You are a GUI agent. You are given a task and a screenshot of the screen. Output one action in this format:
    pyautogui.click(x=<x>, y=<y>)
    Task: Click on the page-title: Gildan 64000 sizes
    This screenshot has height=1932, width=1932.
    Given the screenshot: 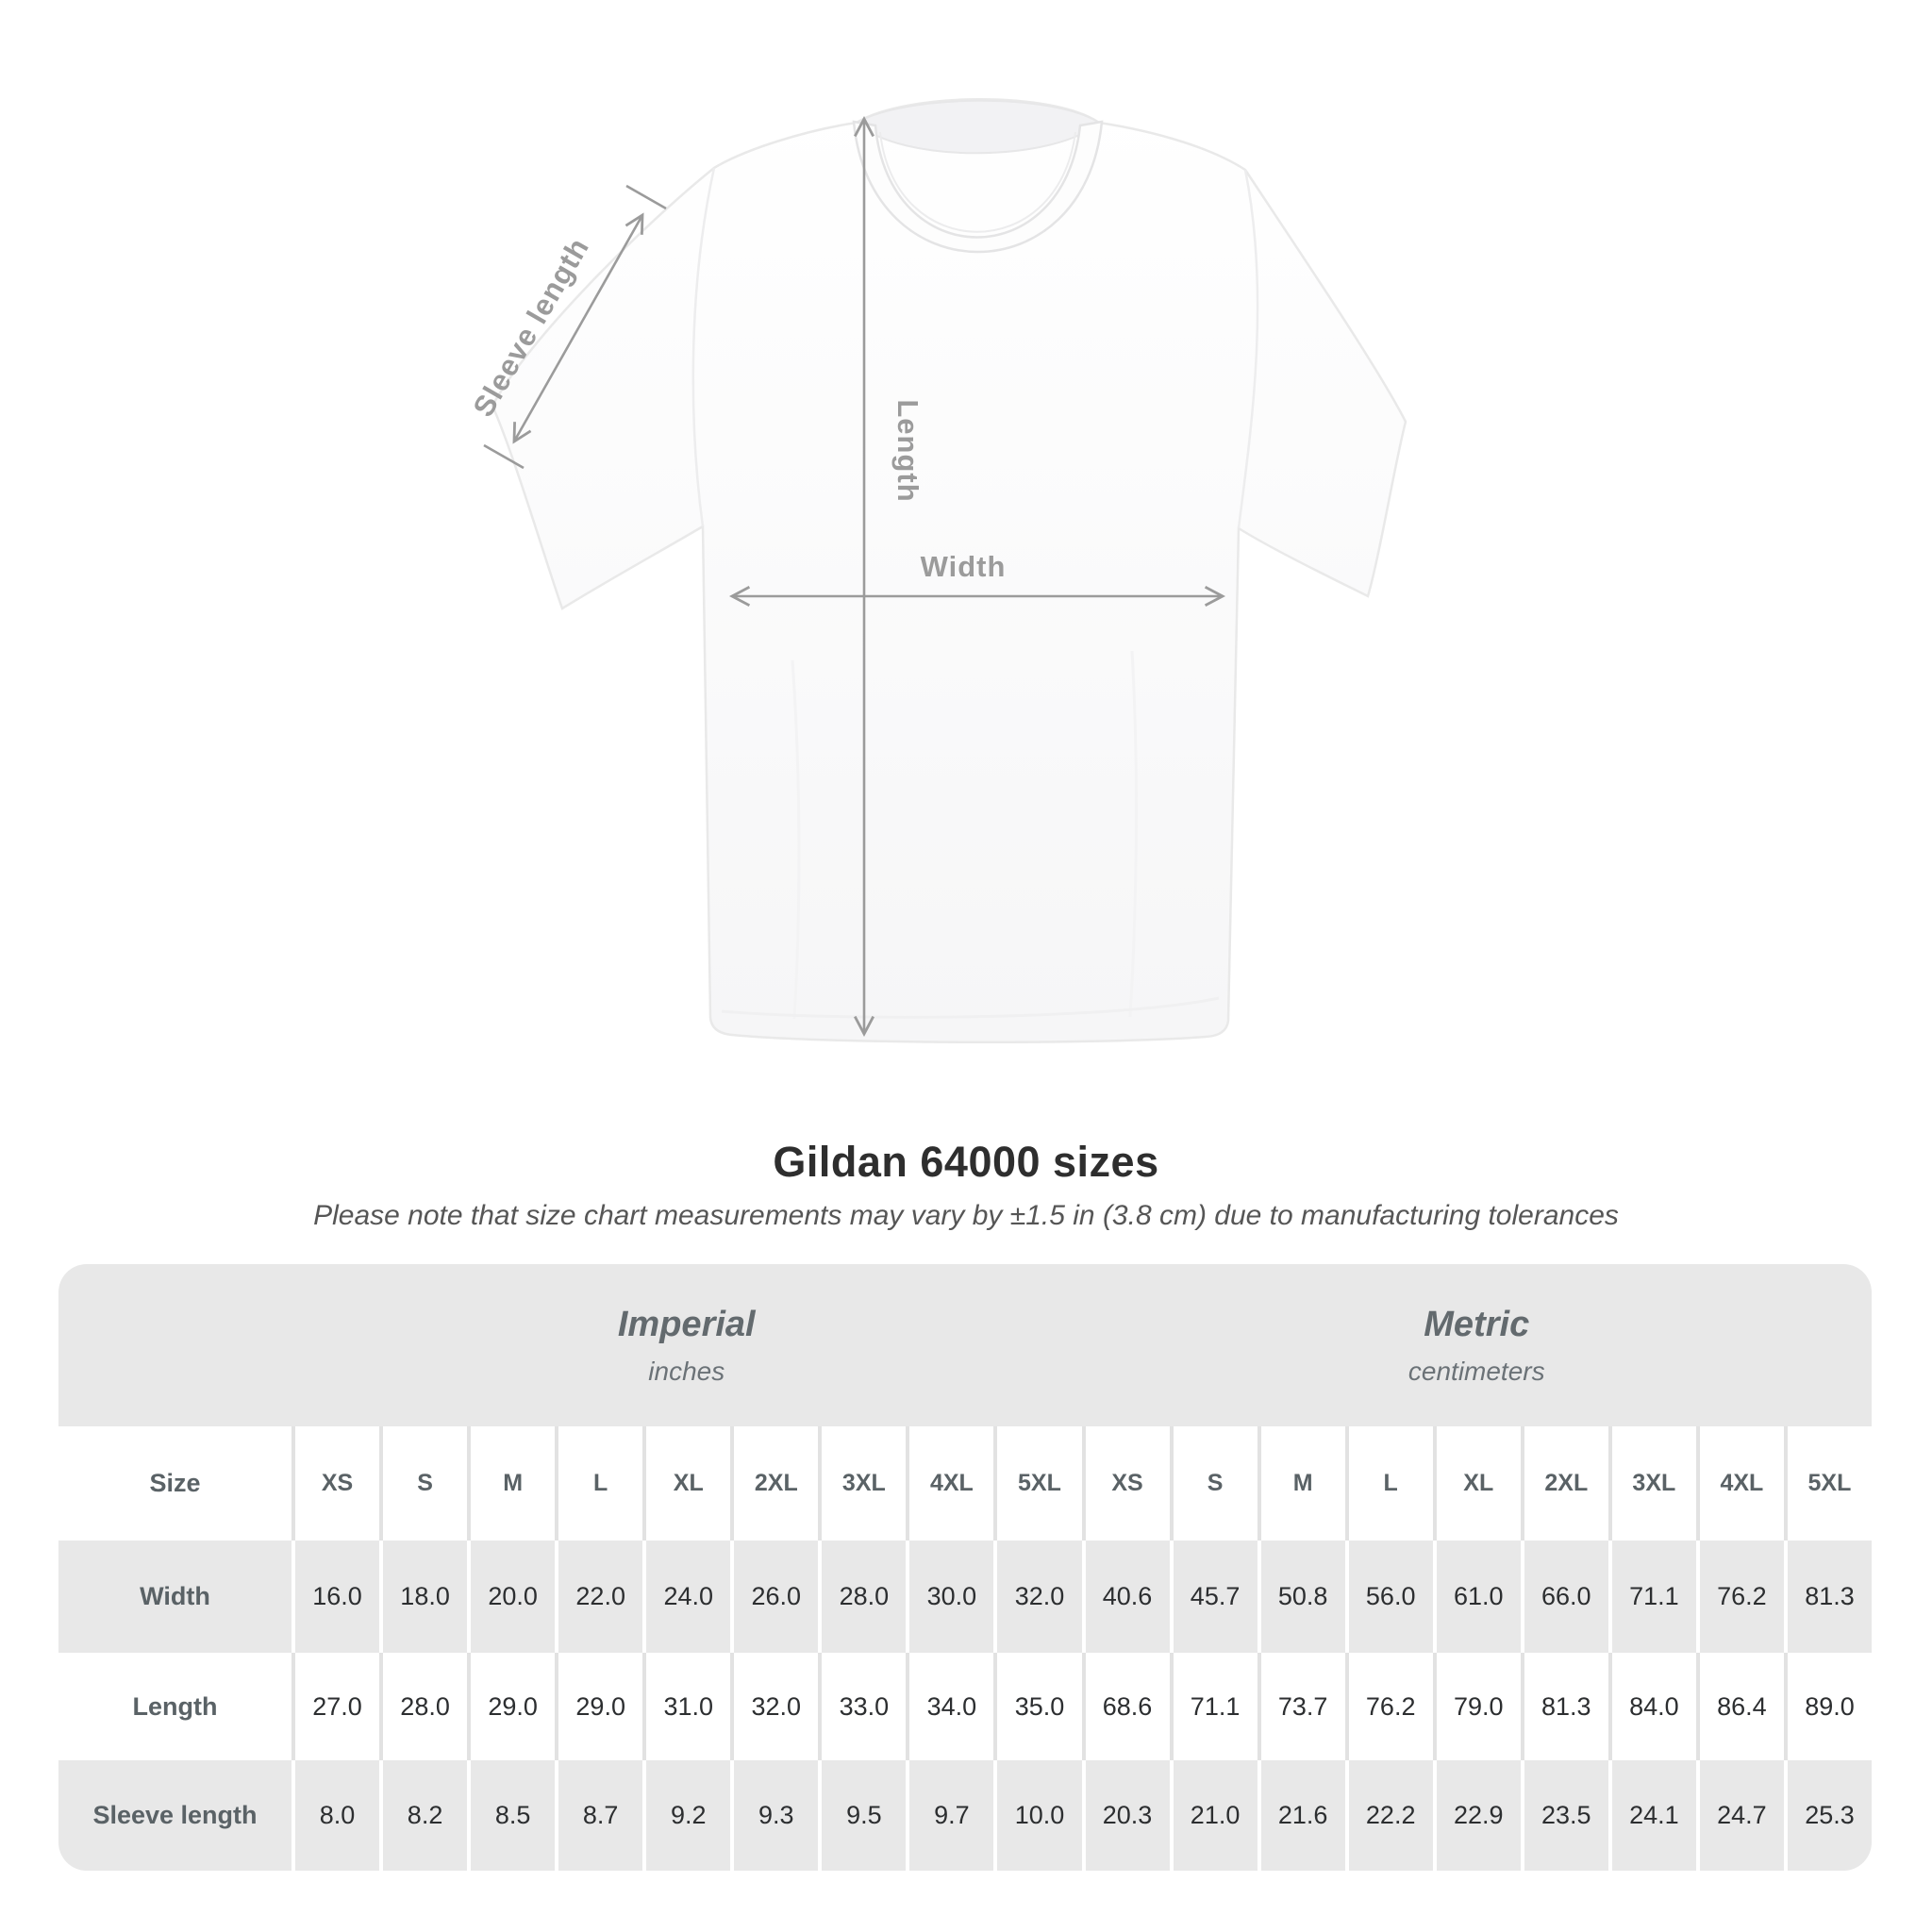 What is the action you would take?
    pyautogui.click(x=966, y=1162)
    